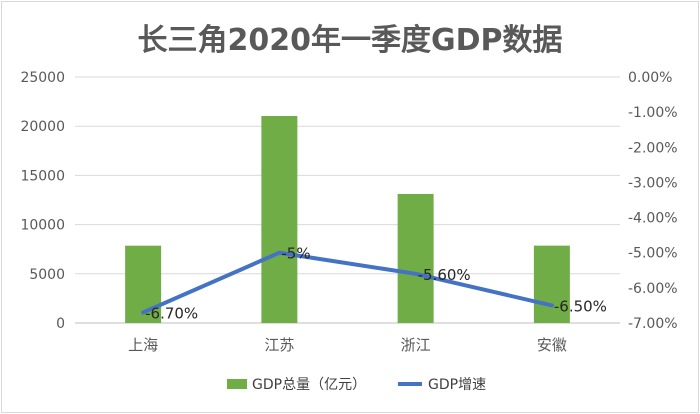 This screenshot has width=700, height=414. I want to click on left-tick-label: 5000, so click(47, 275).